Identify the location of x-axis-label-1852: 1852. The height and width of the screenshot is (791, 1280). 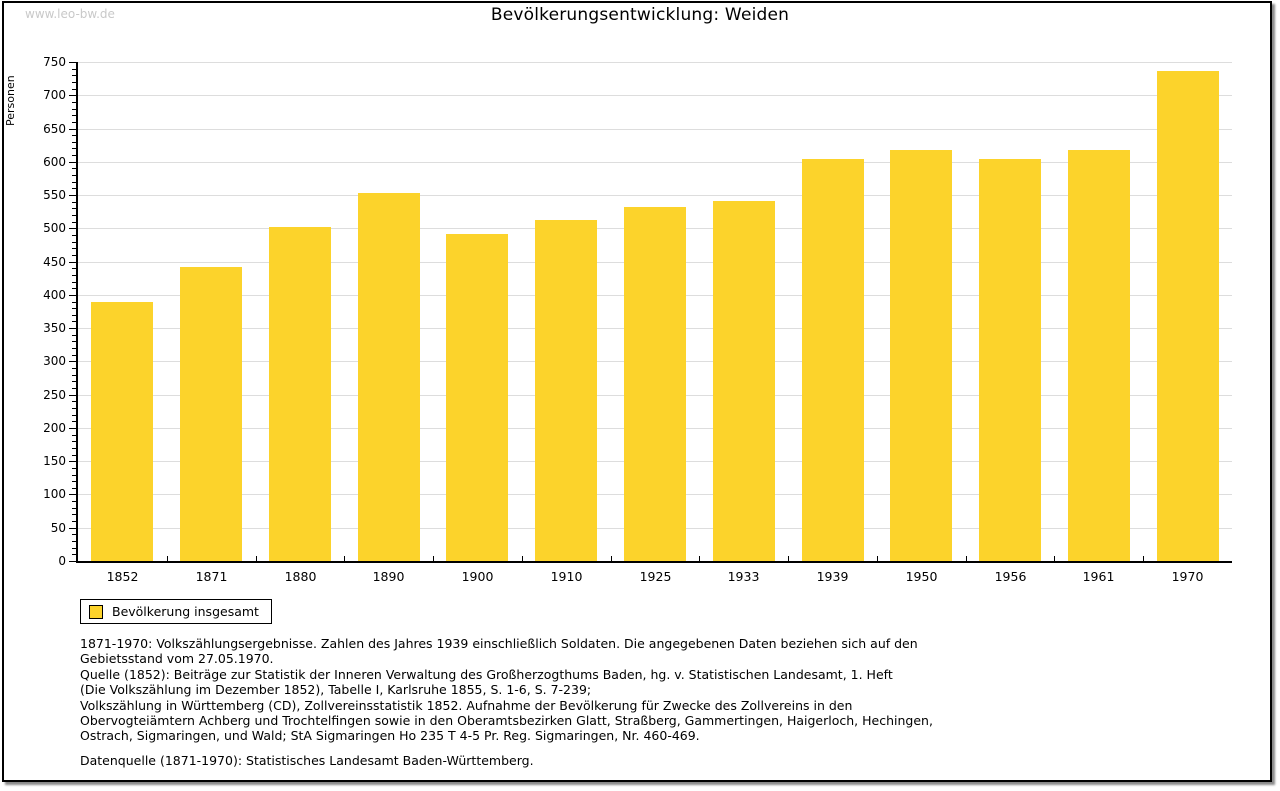
(122, 576).